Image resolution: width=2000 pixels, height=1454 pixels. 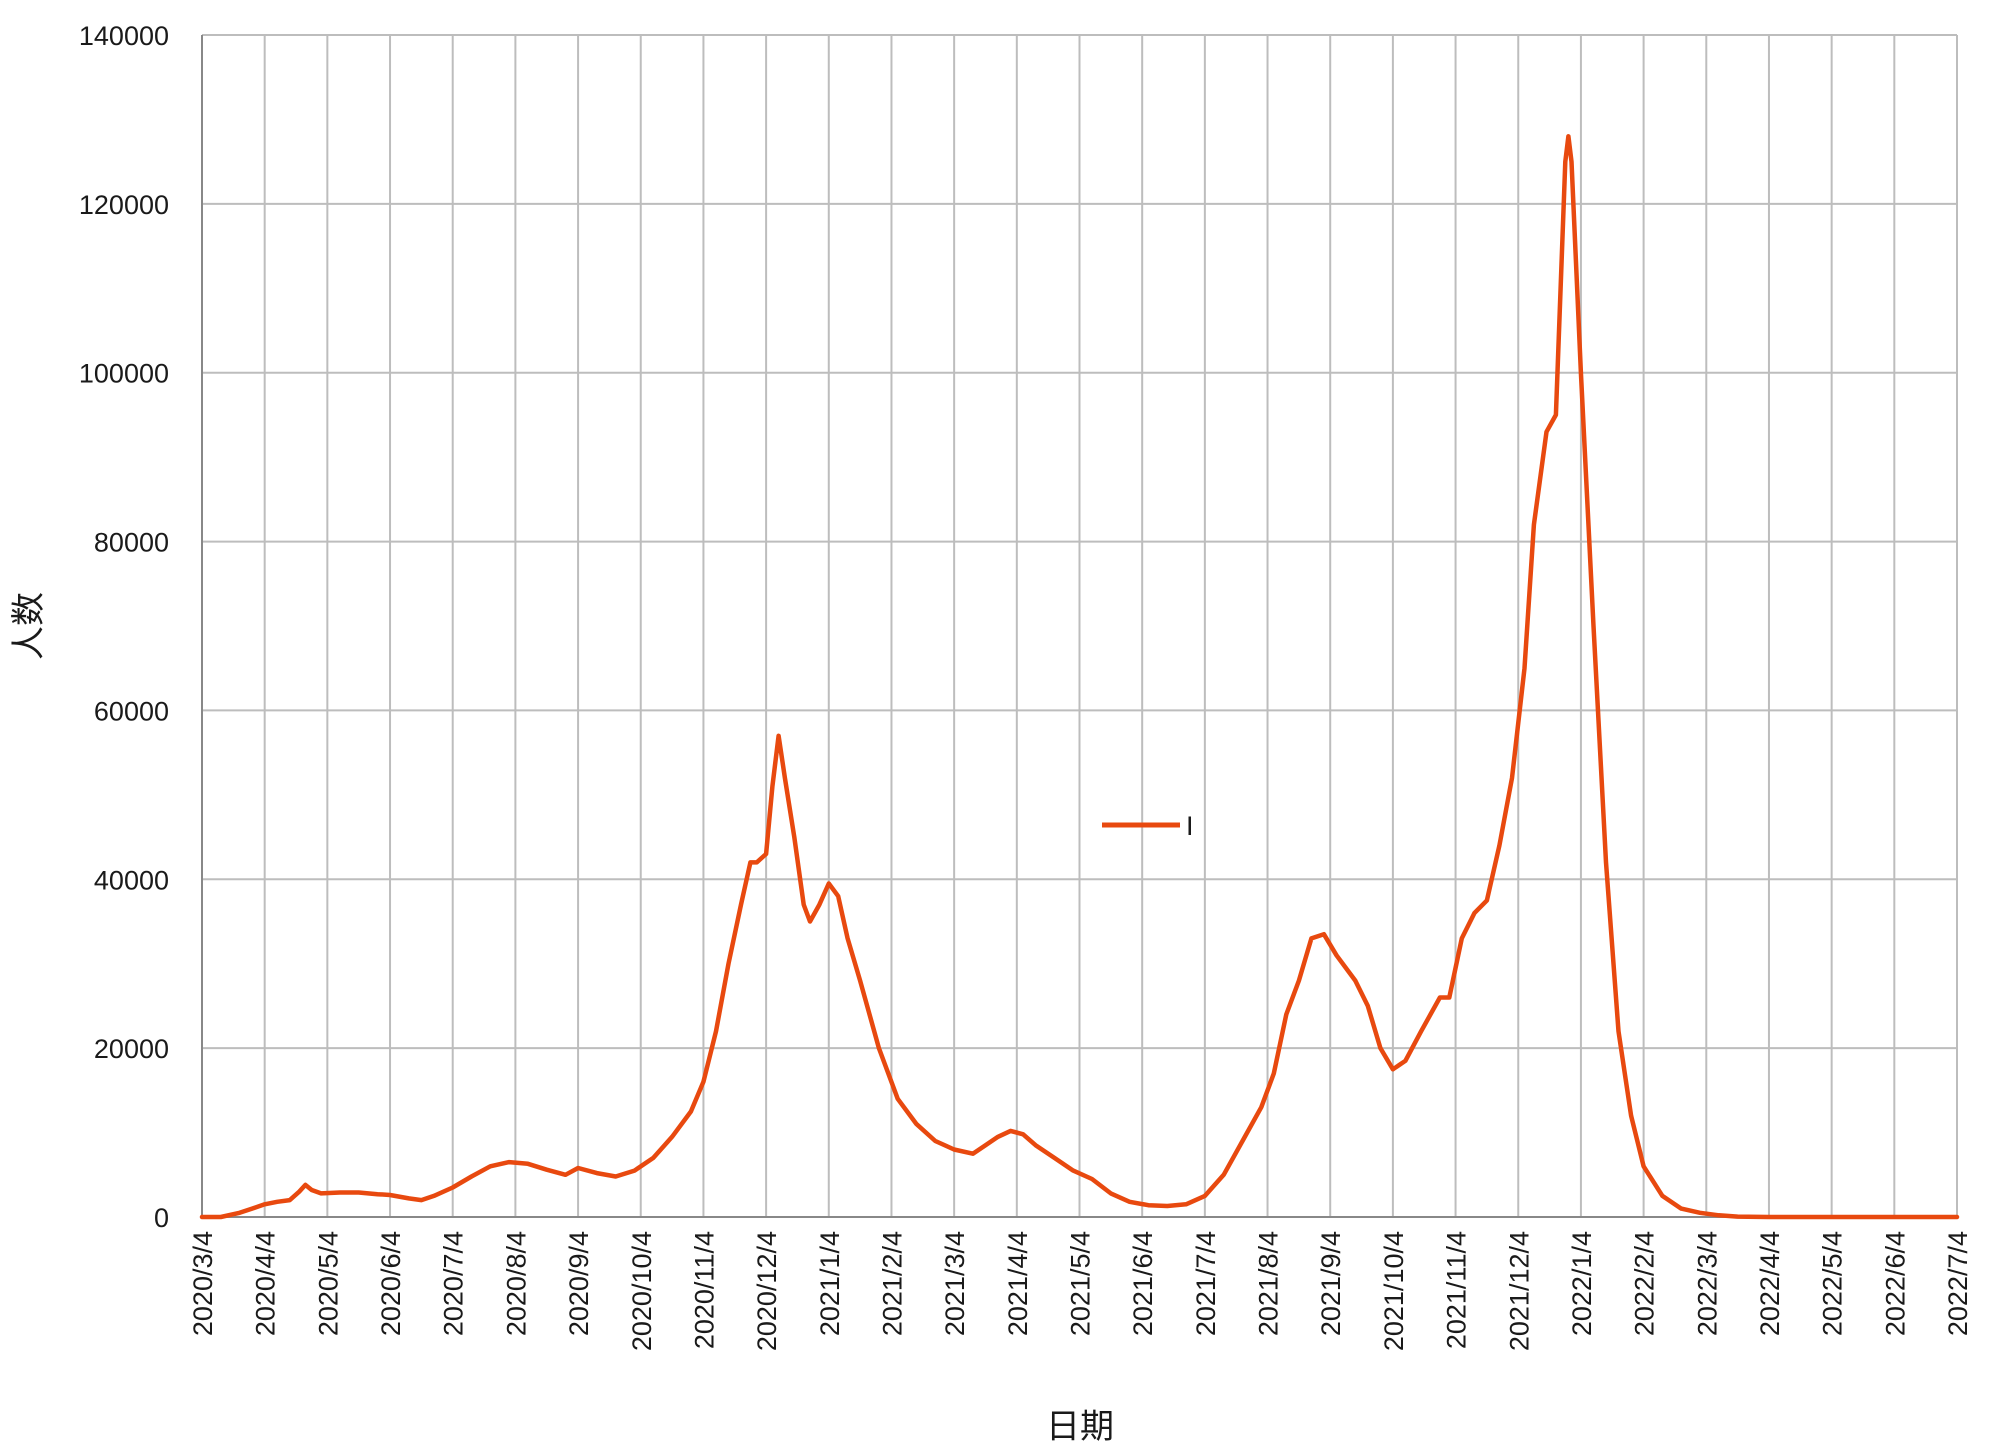 What do you see at coordinates (579, 1283) in the screenshot?
I see `x-tick-label: 2020/9/4` at bounding box center [579, 1283].